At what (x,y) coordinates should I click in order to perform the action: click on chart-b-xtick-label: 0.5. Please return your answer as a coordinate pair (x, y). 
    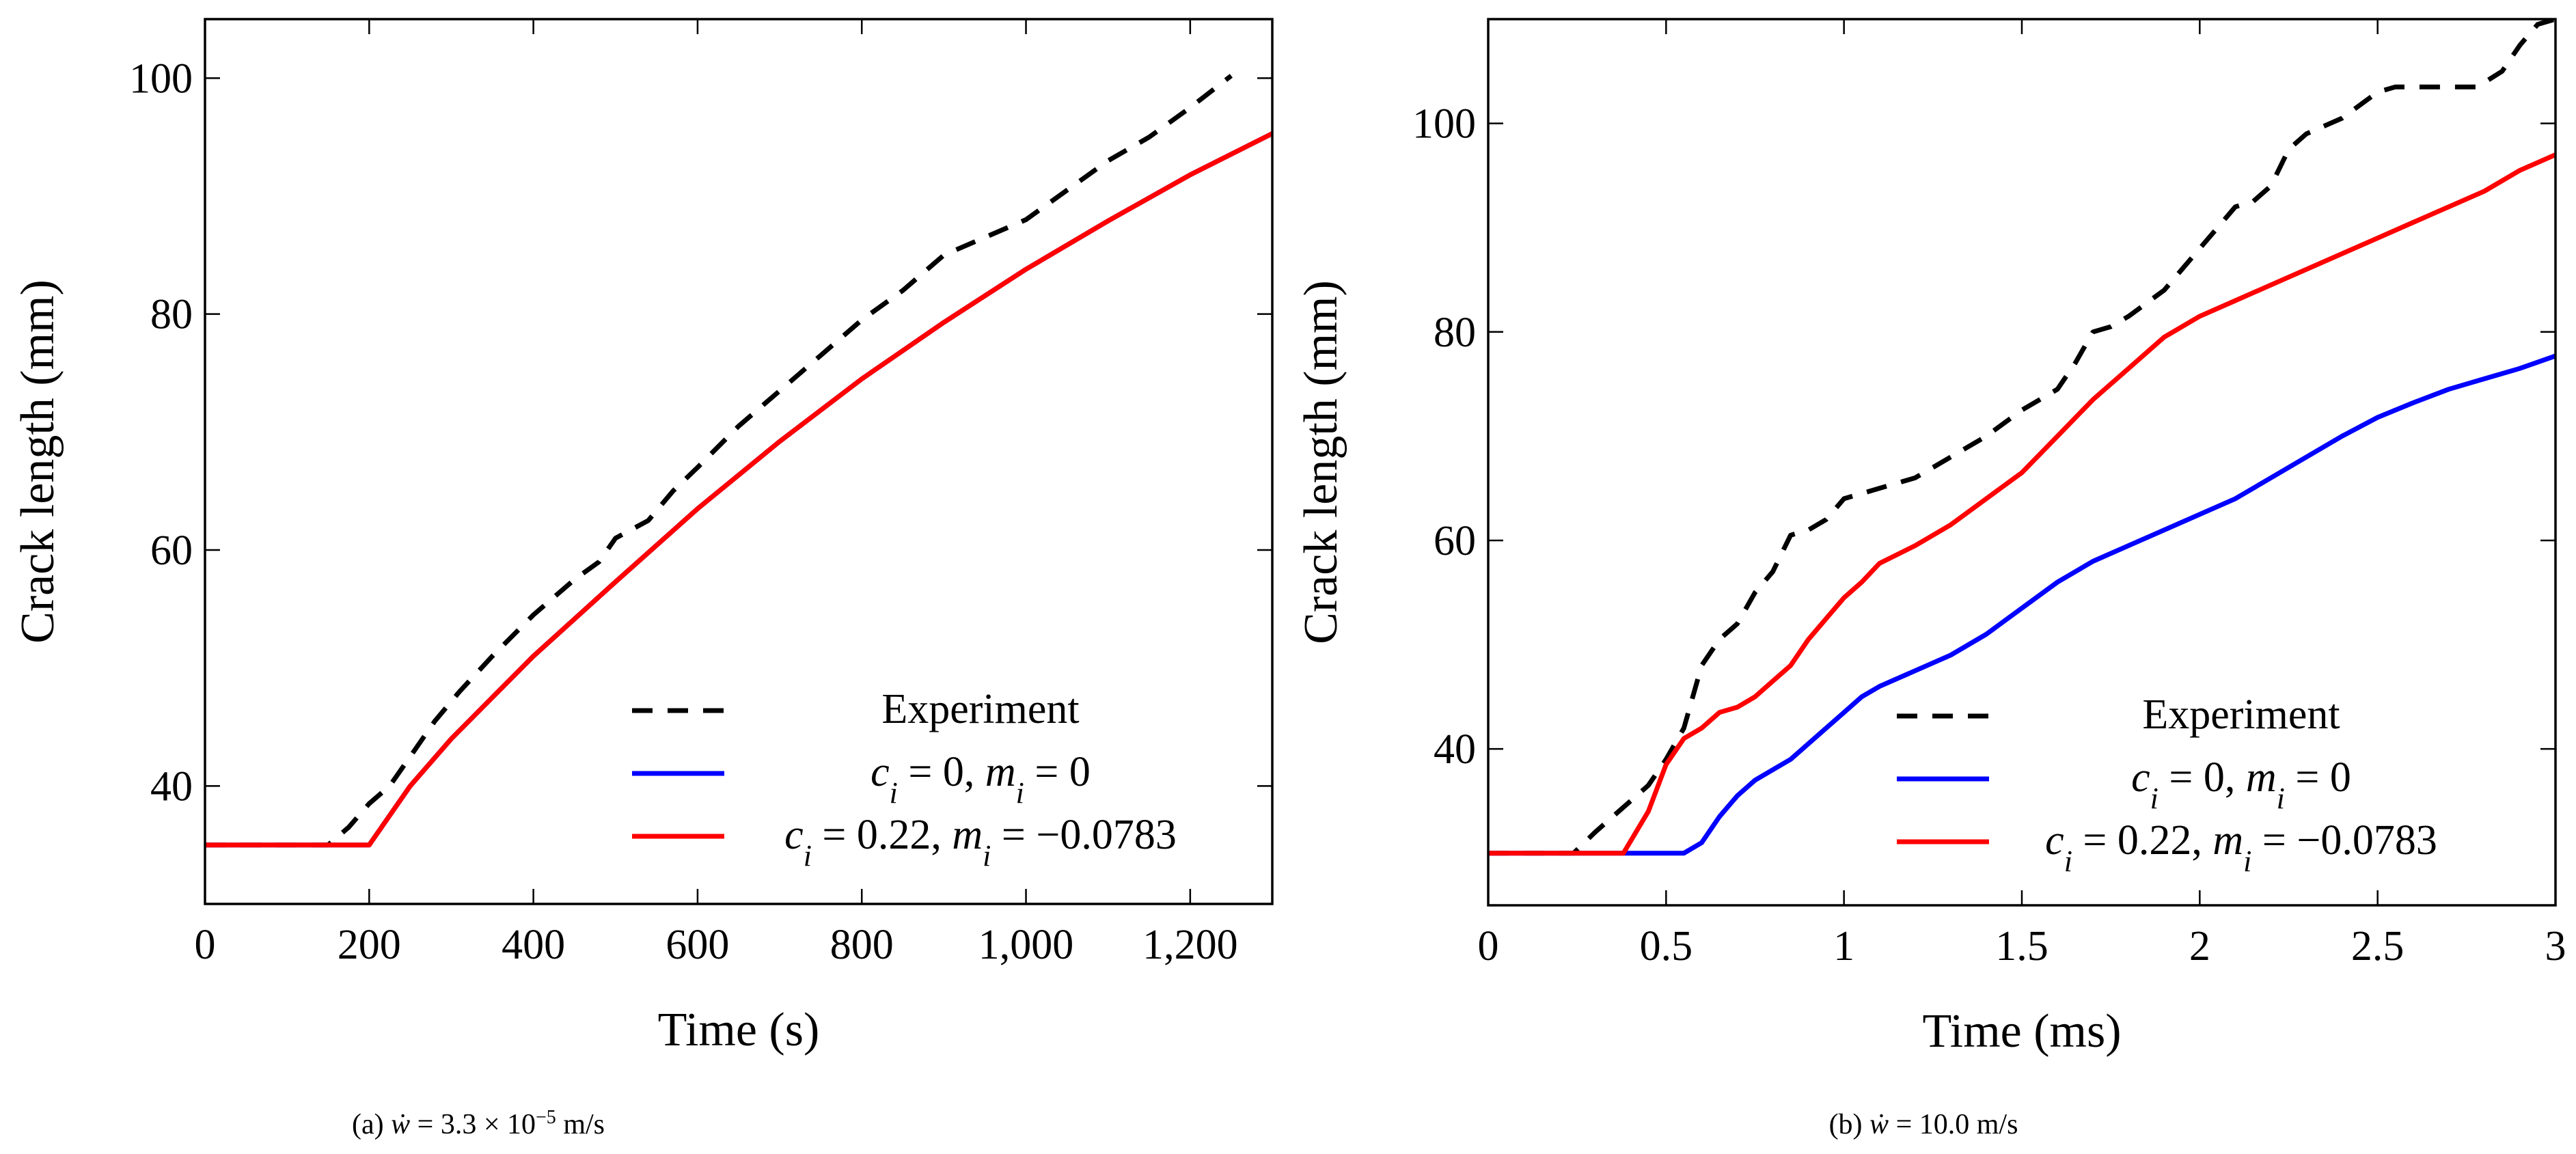
    Looking at the image, I should click on (1666, 946).